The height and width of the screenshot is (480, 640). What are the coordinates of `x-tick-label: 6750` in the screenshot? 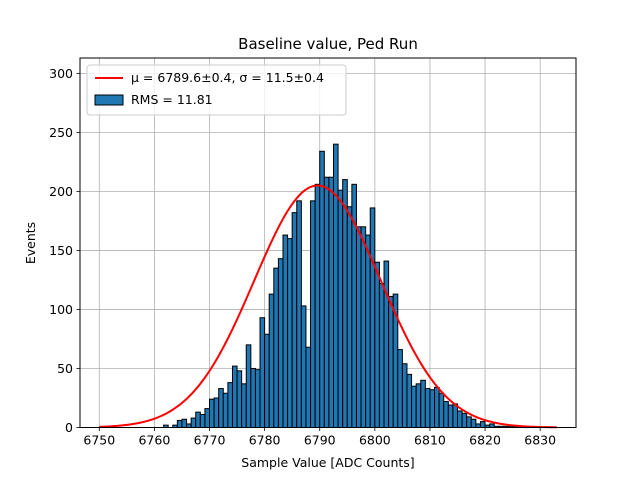 It's located at (99, 440).